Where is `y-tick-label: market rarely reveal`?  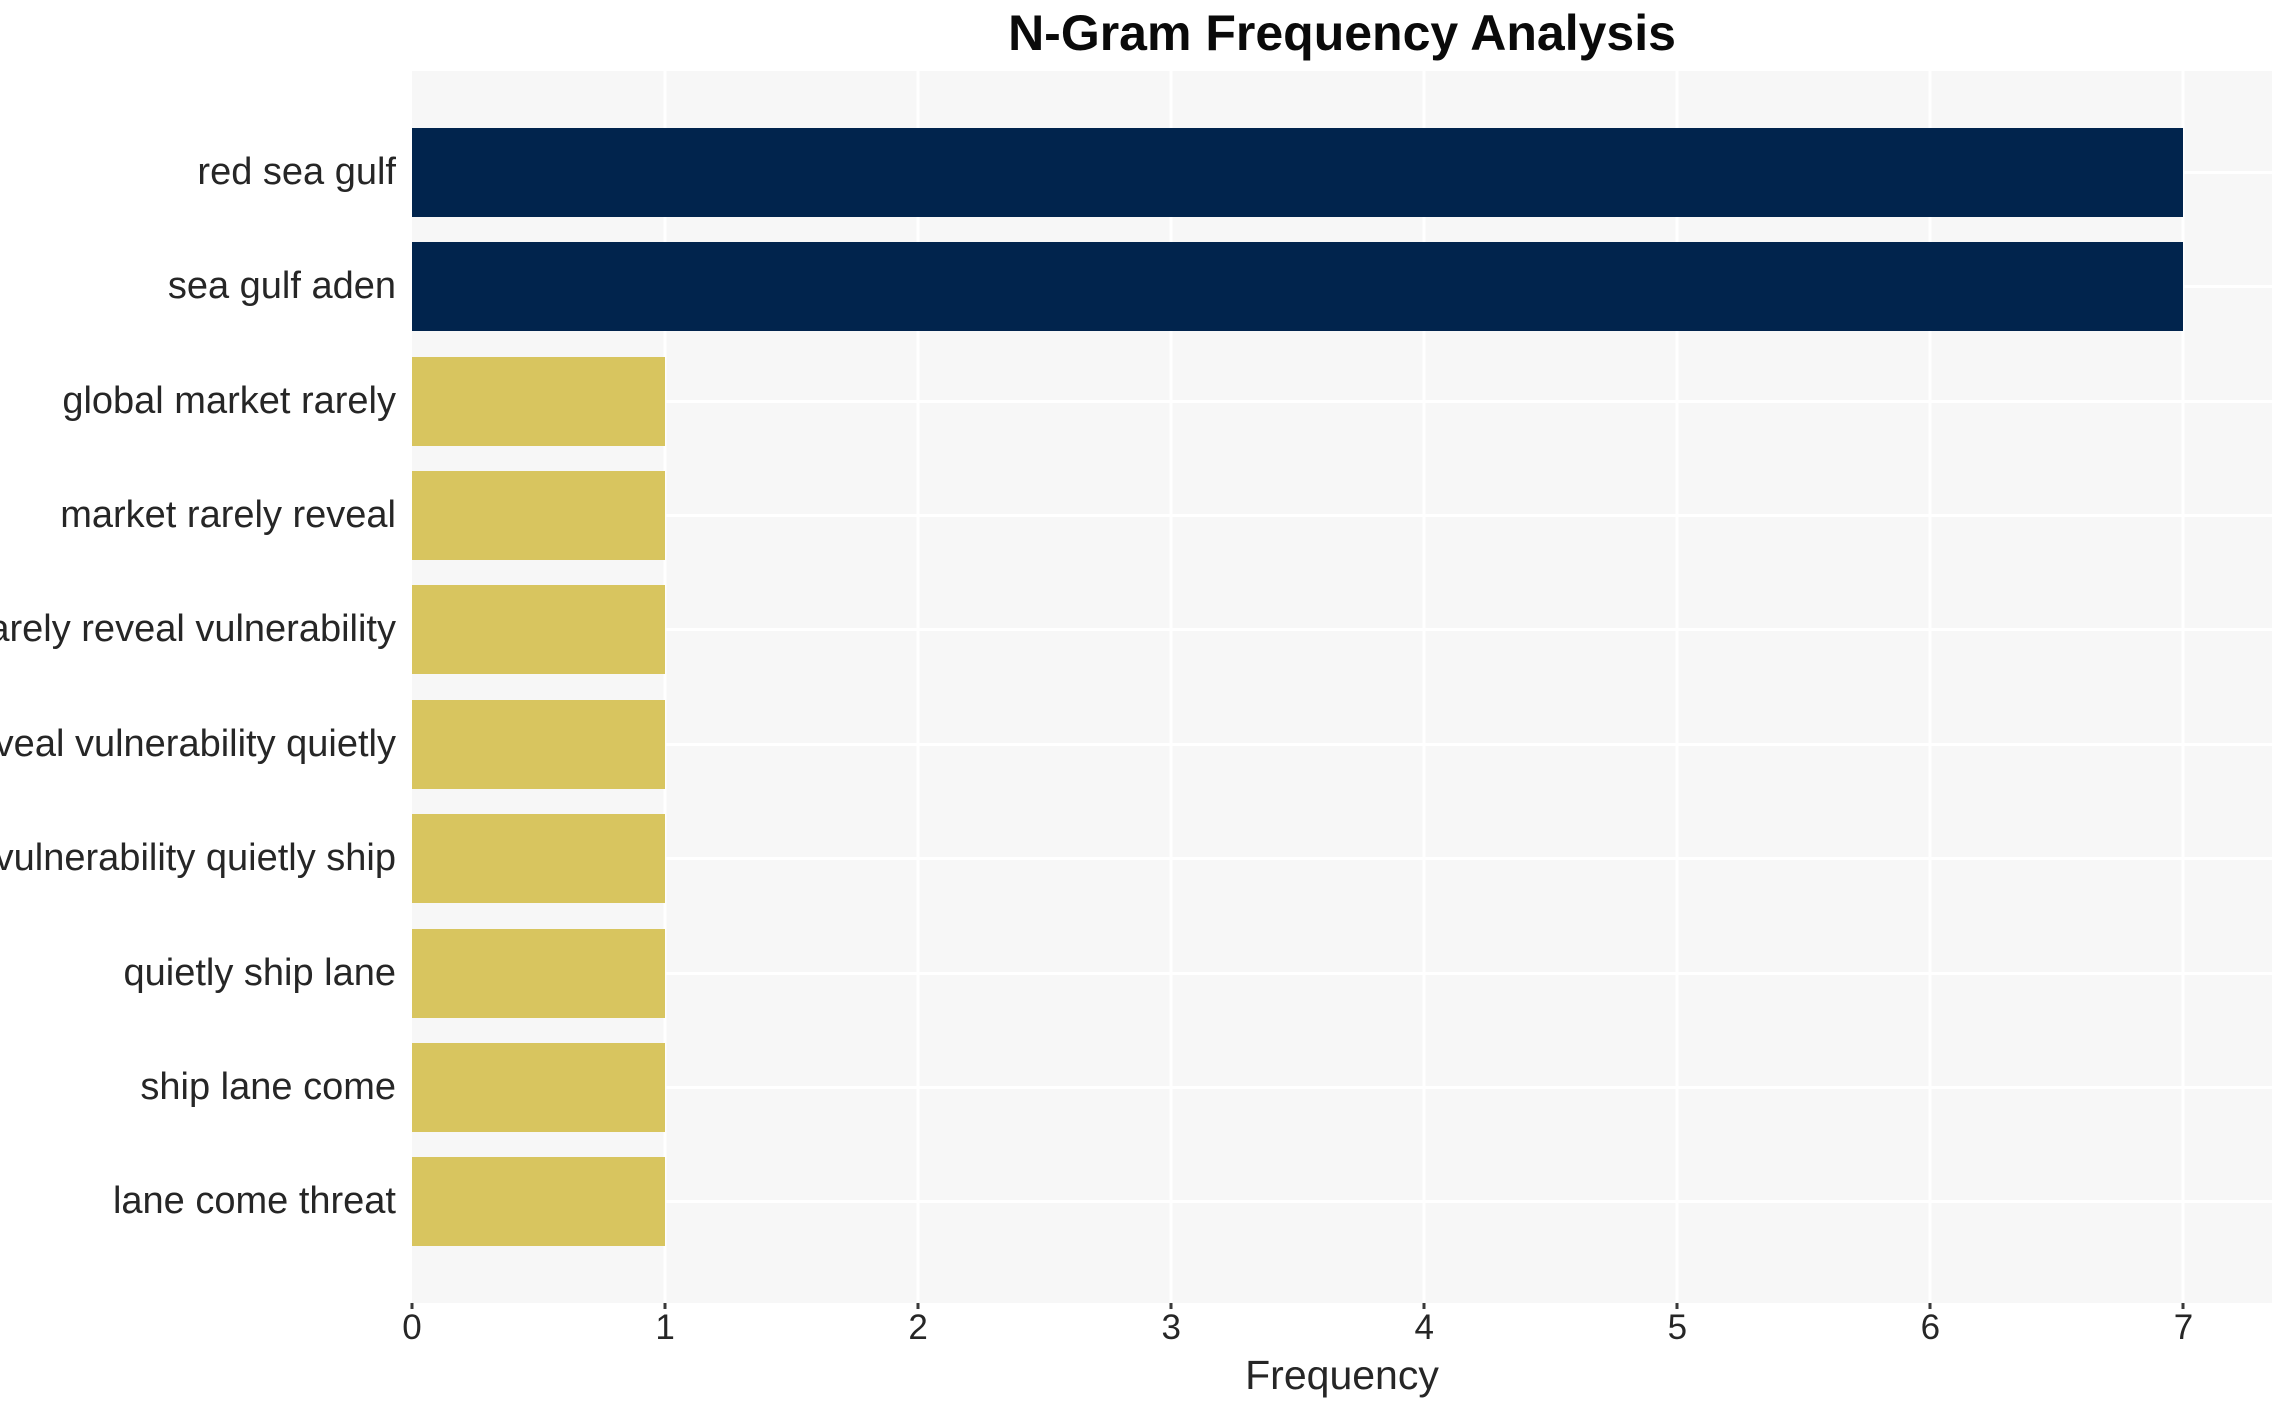 y-tick-label: market rarely reveal is located at coordinates (228, 514).